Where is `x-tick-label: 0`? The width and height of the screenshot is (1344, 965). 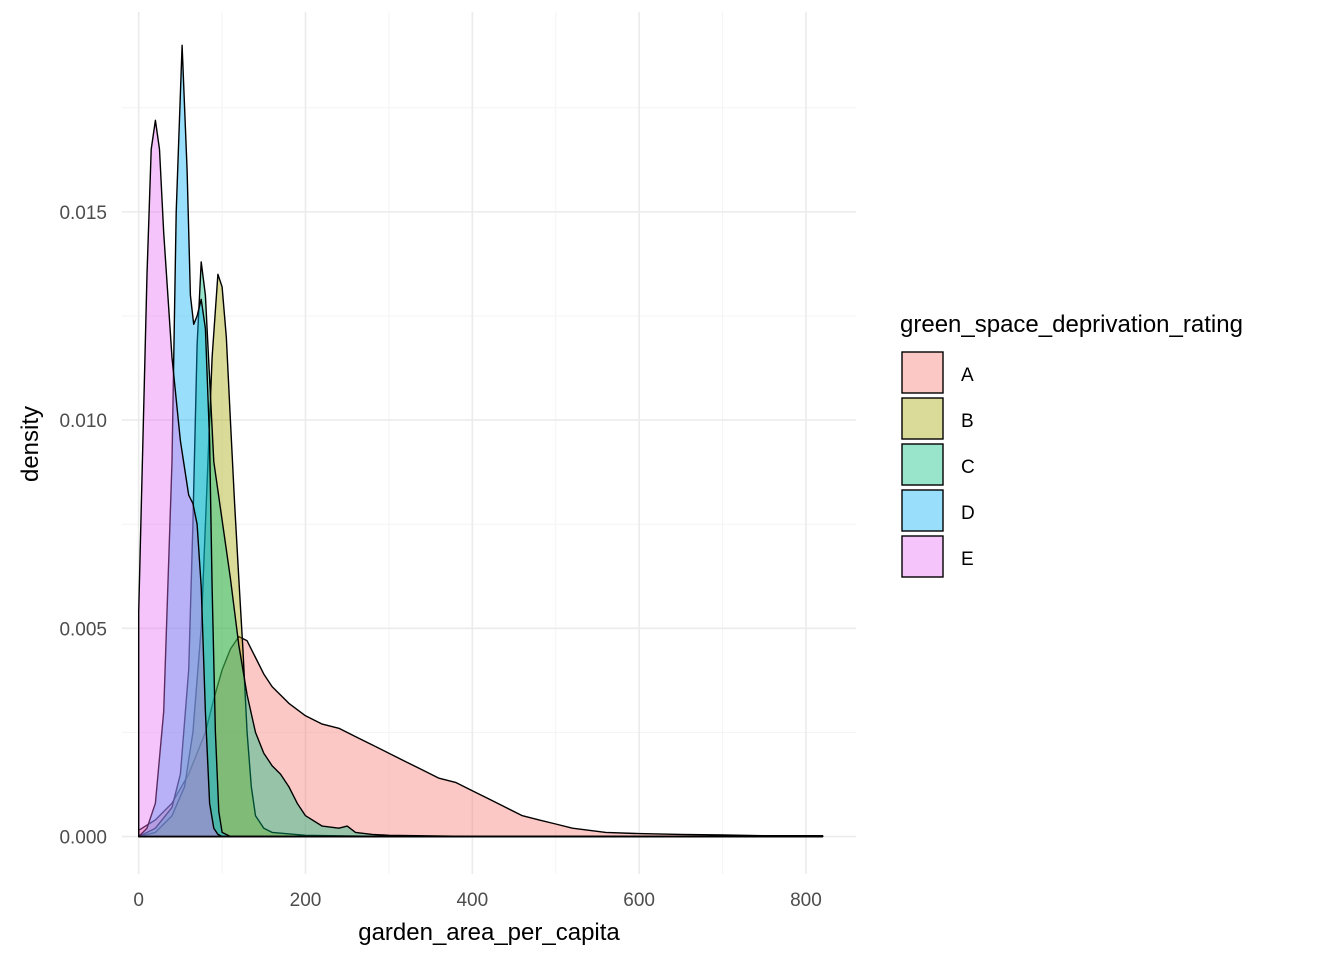
x-tick-label: 0 is located at coordinates (138, 900).